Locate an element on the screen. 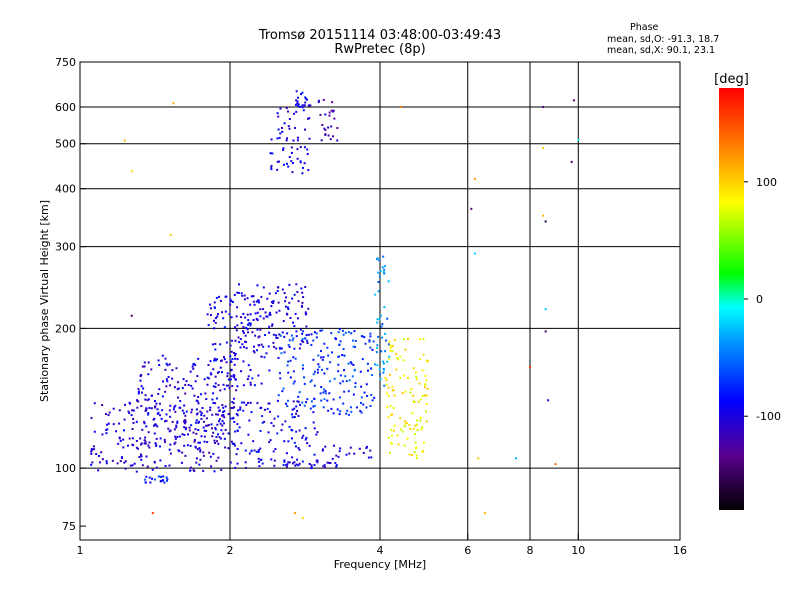  y-tick-label: 200 is located at coordinates (65, 328).